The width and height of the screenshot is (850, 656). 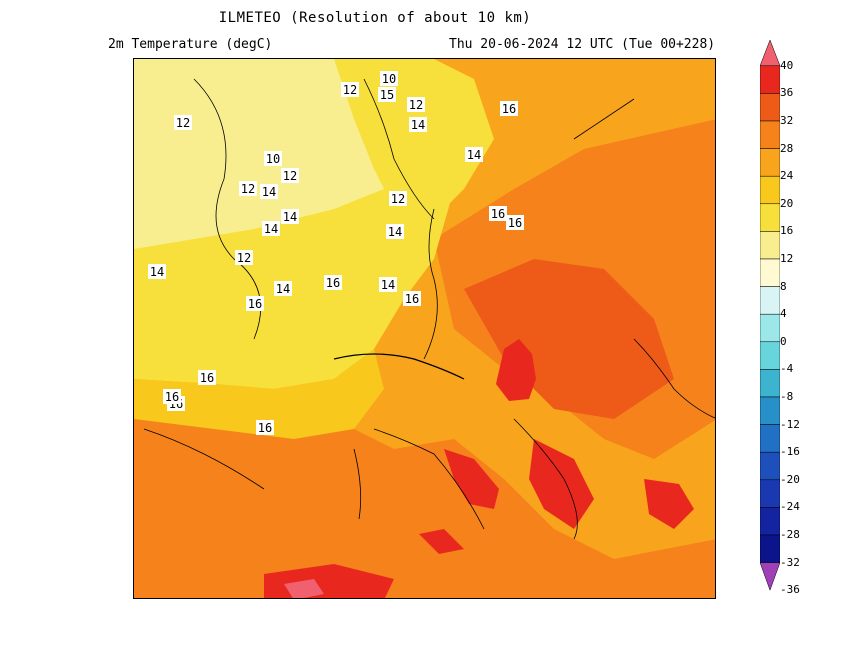 What do you see at coordinates (561, 484) in the screenshot?
I see `greece-hot` at bounding box center [561, 484].